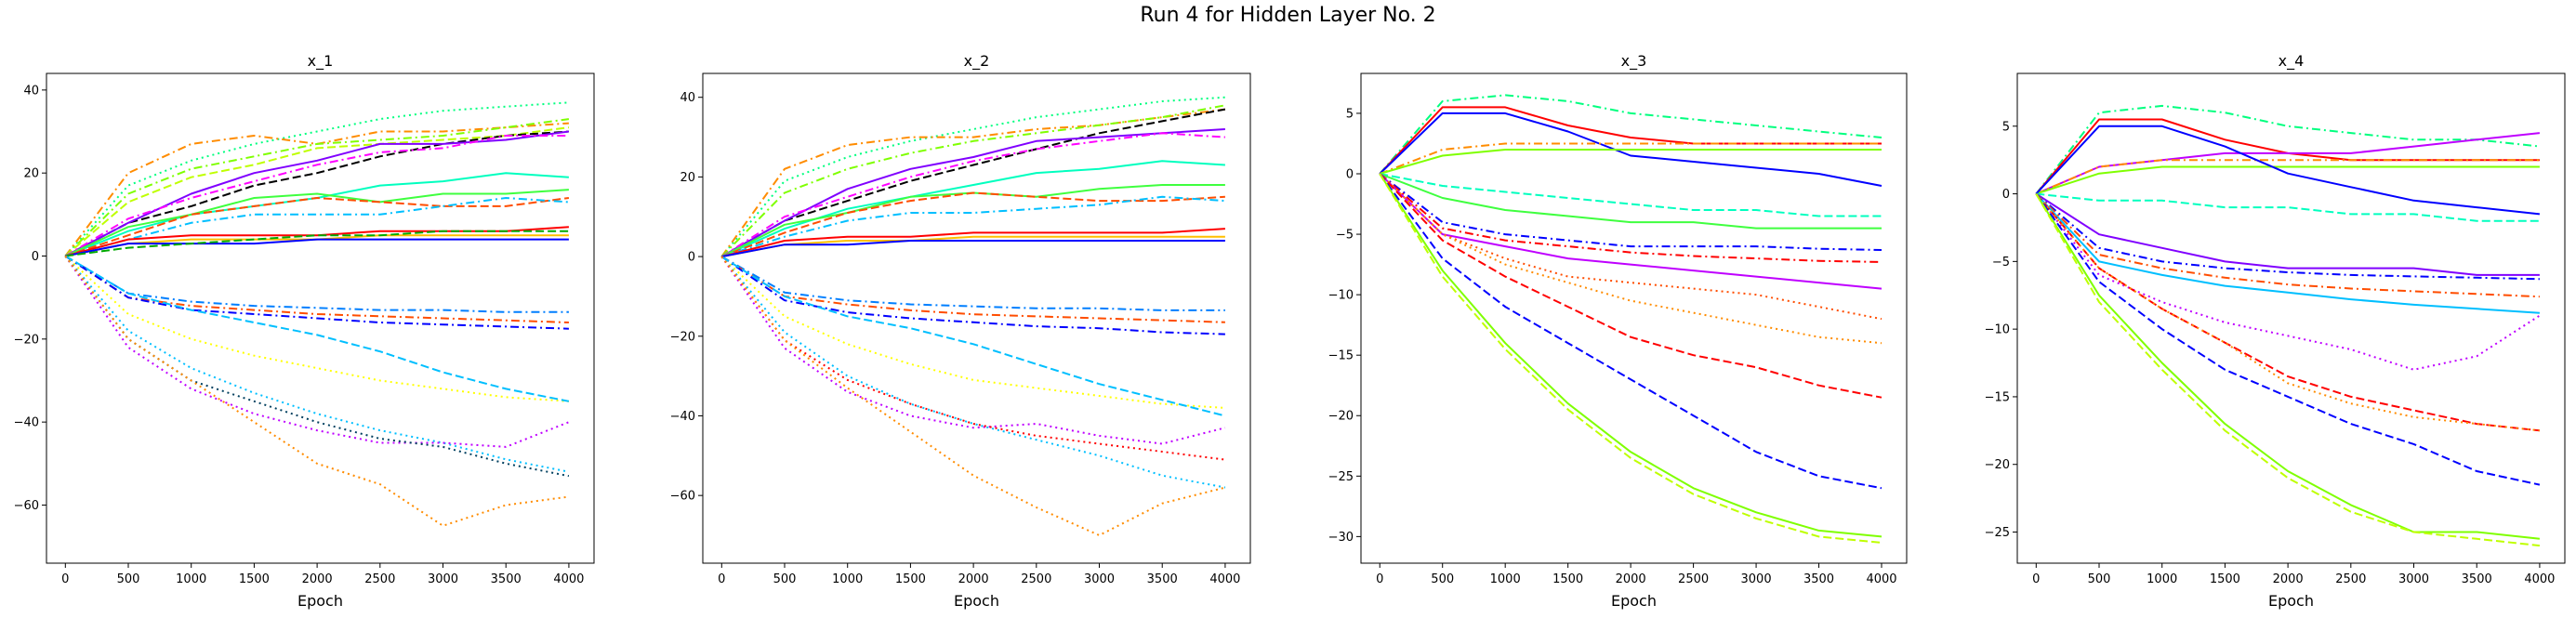 This screenshot has height=618, width=2576. What do you see at coordinates (2001, 533) in the screenshot?
I see `y-tick: −25` at bounding box center [2001, 533].